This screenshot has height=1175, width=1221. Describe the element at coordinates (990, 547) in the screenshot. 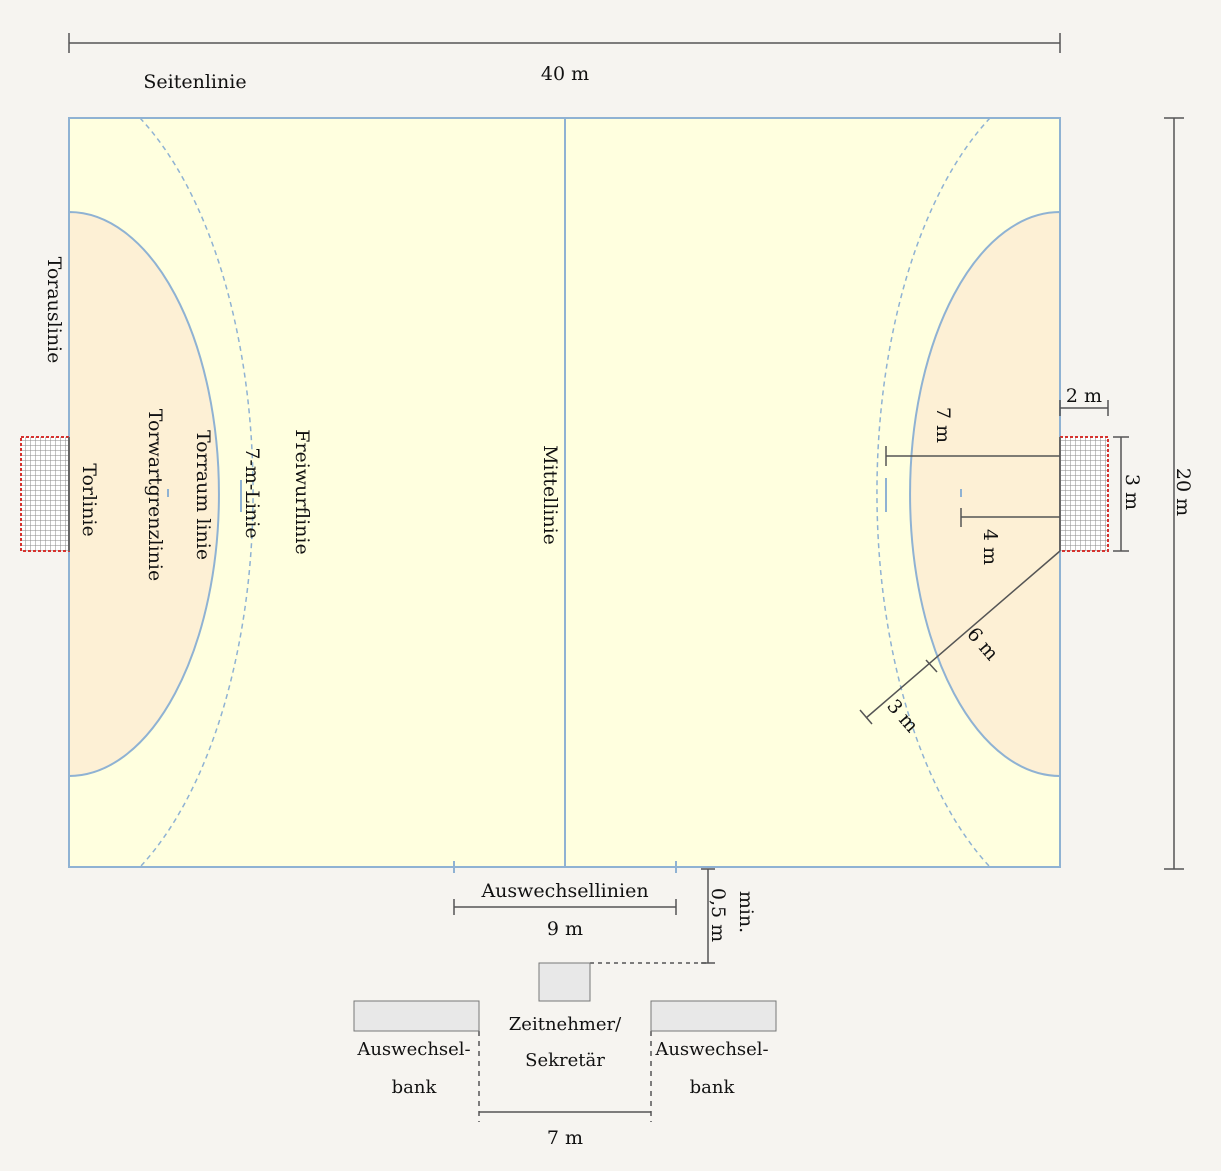

I see `dimension-4m-label: 4 m` at that location.